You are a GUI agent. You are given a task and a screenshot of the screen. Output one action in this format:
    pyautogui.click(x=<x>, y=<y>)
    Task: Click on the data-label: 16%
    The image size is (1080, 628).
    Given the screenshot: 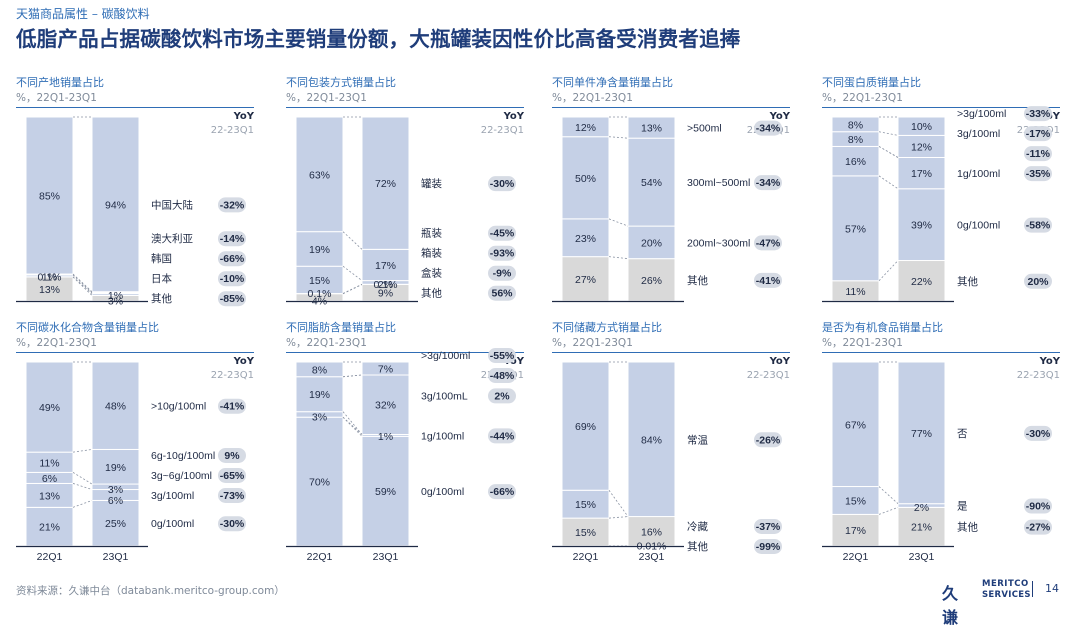 What is the action you would take?
    pyautogui.click(x=855, y=162)
    